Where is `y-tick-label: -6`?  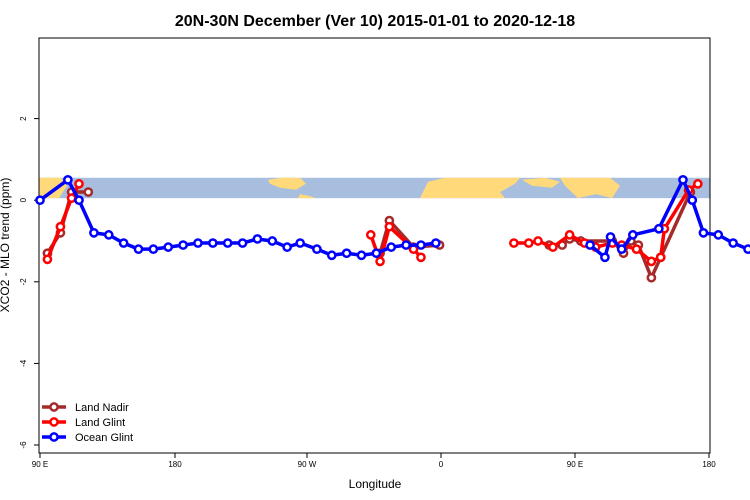
y-tick-label: -6 is located at coordinates (23, 445).